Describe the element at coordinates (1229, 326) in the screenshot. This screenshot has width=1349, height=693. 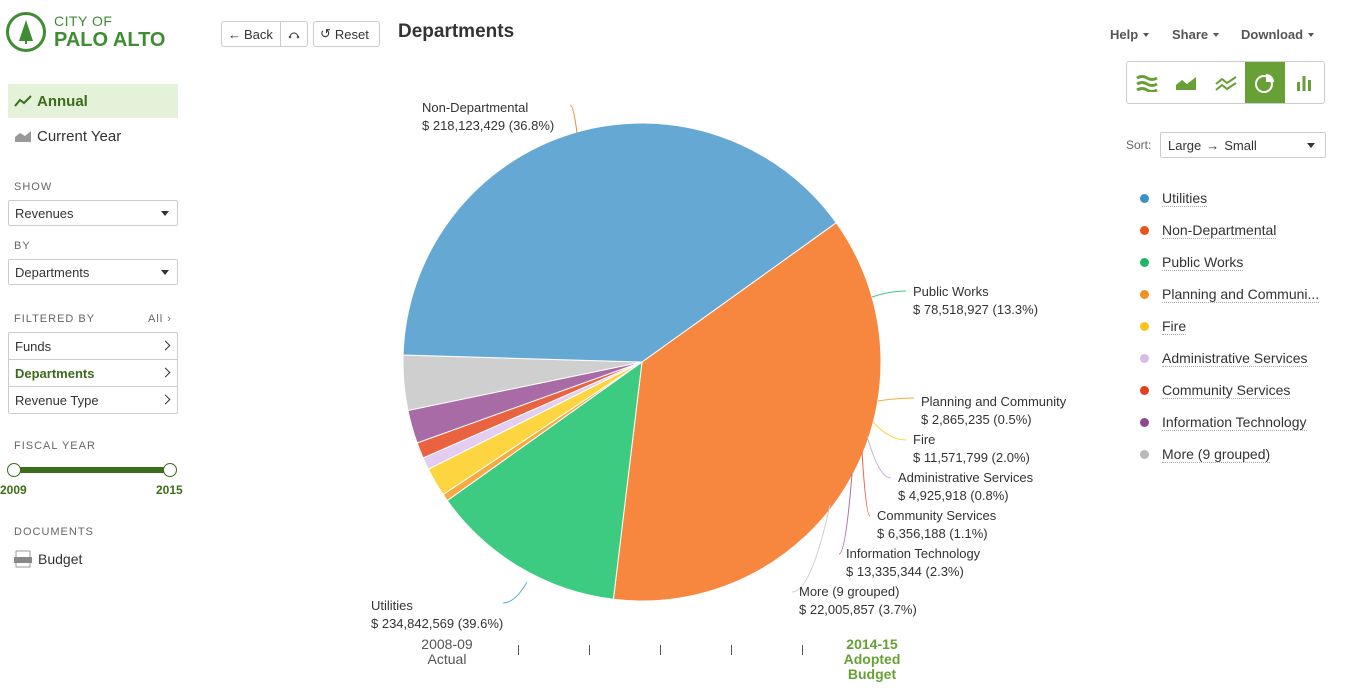
I see `legend-item: Fire` at that location.